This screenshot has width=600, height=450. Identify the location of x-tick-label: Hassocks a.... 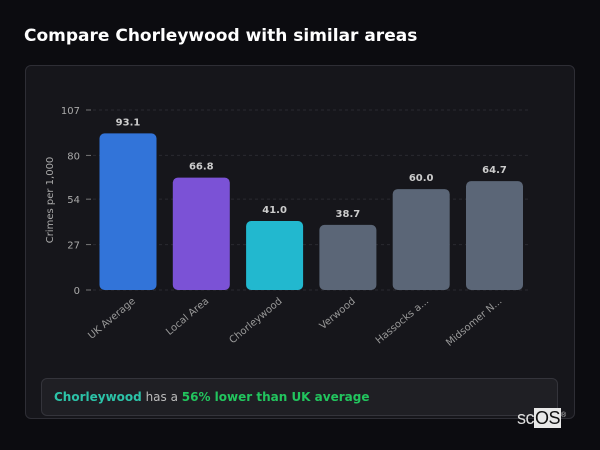
(402, 321).